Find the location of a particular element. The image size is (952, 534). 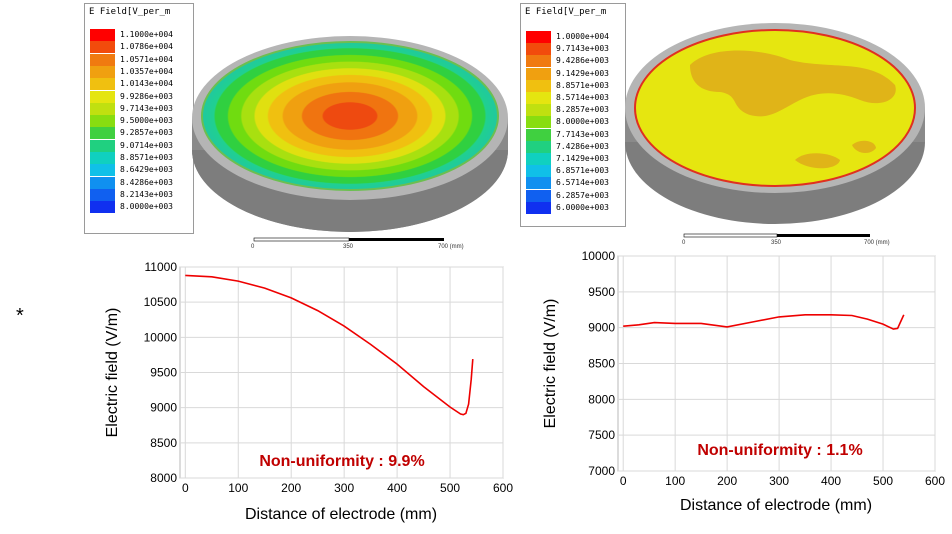

legend-row: 8.5714e+003 is located at coordinates (606, 98).